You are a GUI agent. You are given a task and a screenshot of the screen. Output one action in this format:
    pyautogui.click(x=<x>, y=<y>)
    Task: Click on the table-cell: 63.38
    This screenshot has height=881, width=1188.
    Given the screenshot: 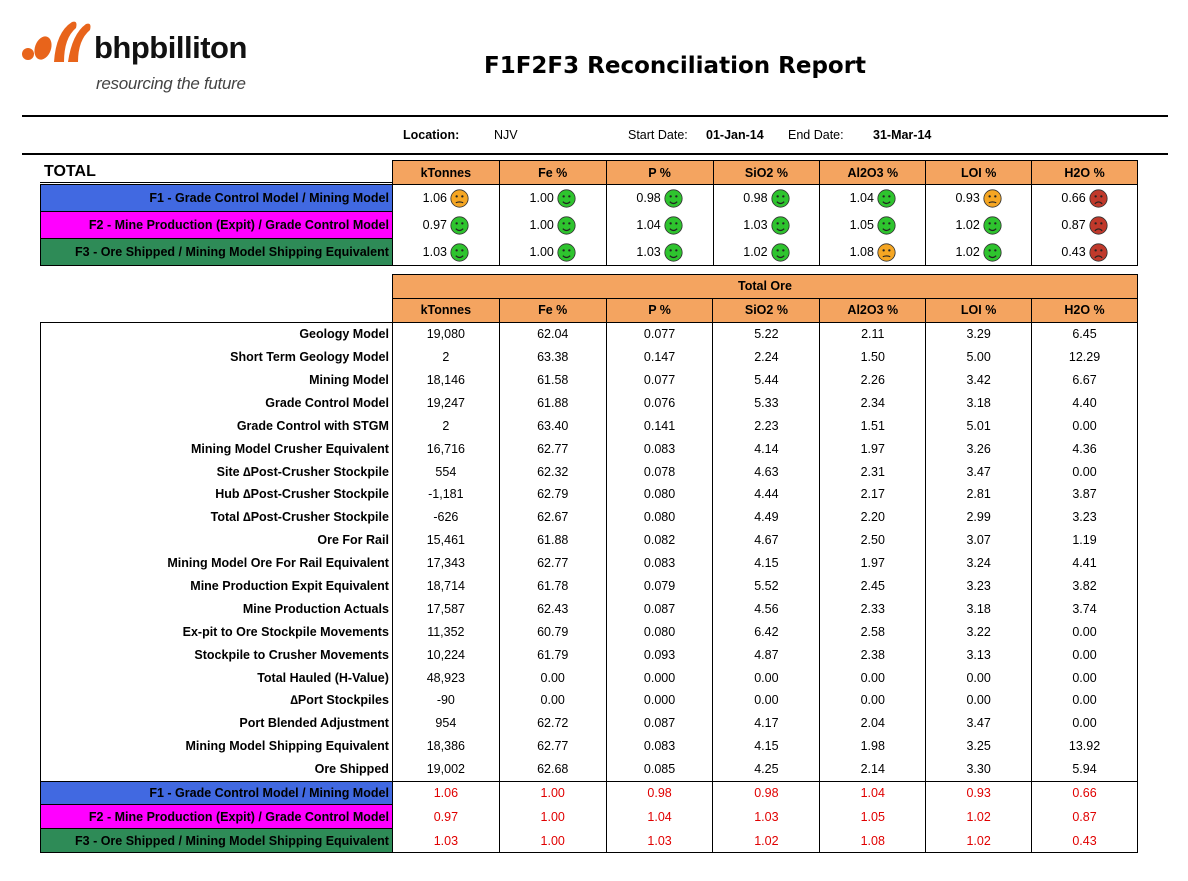 What is the action you would take?
    pyautogui.click(x=552, y=357)
    